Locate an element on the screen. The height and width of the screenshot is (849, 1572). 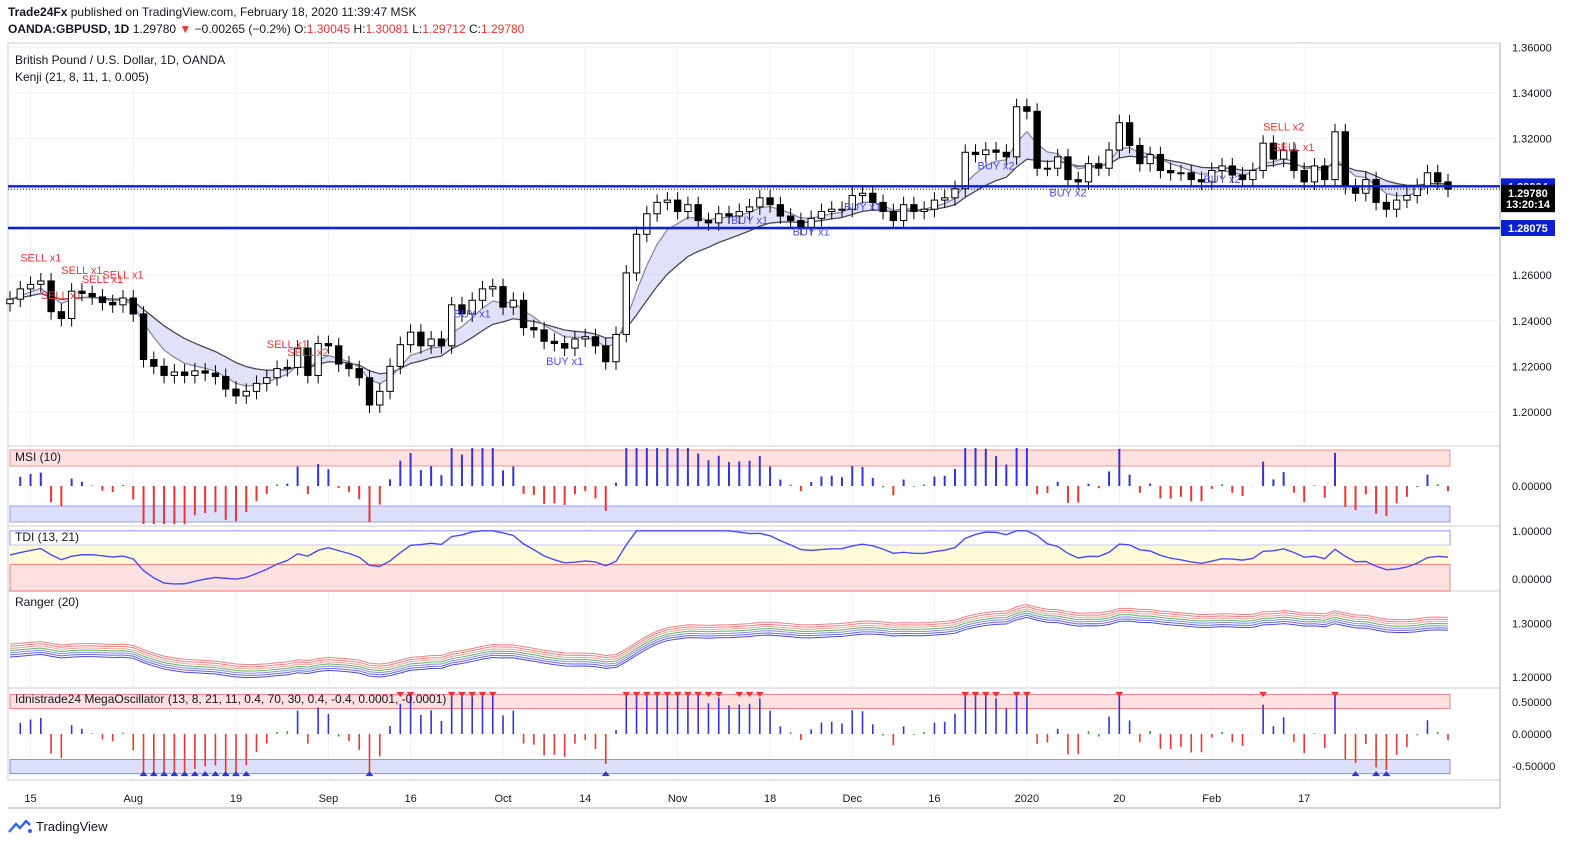
x-tick-label: 20 is located at coordinates (1119, 799).